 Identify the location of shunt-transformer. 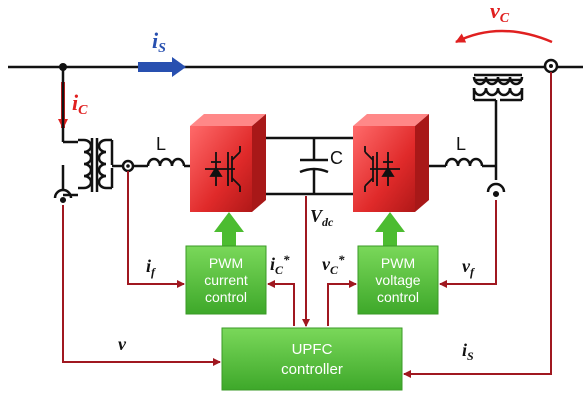
(96, 165).